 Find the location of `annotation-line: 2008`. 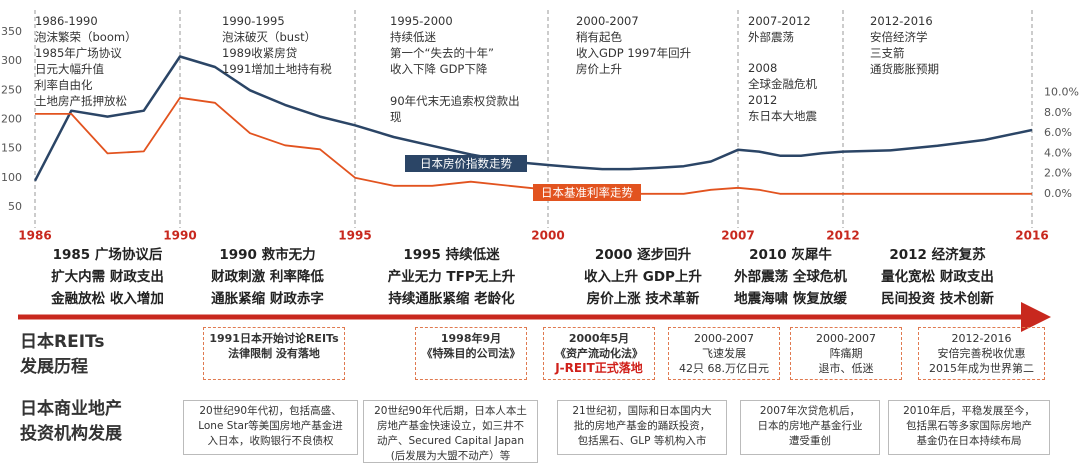

annotation-line: 2008 is located at coordinates (763, 68).